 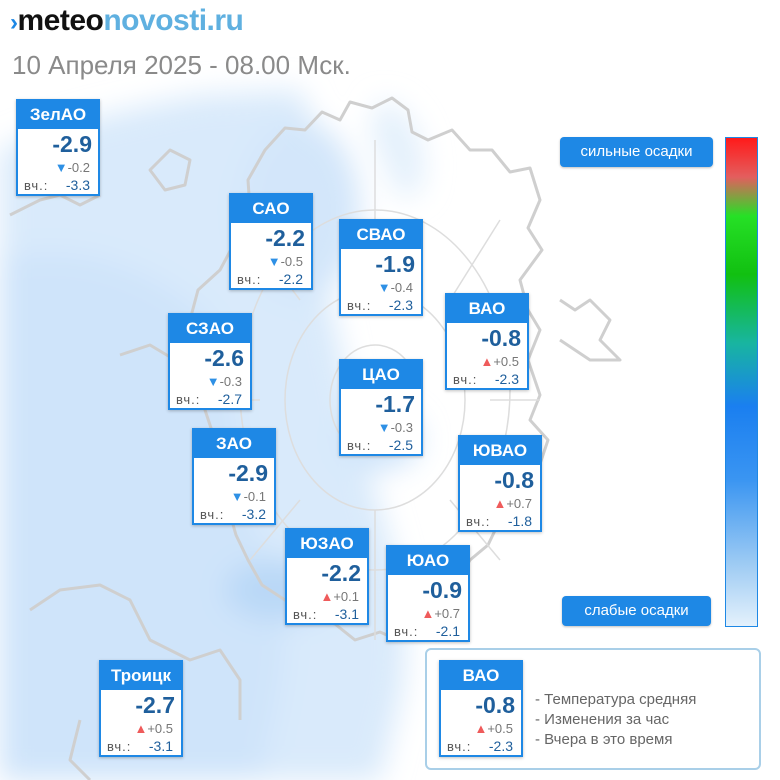 I want to click on district-card-sao: САО -2.2 ▼-0.5 вч.: -2.2, so click(x=271, y=241).